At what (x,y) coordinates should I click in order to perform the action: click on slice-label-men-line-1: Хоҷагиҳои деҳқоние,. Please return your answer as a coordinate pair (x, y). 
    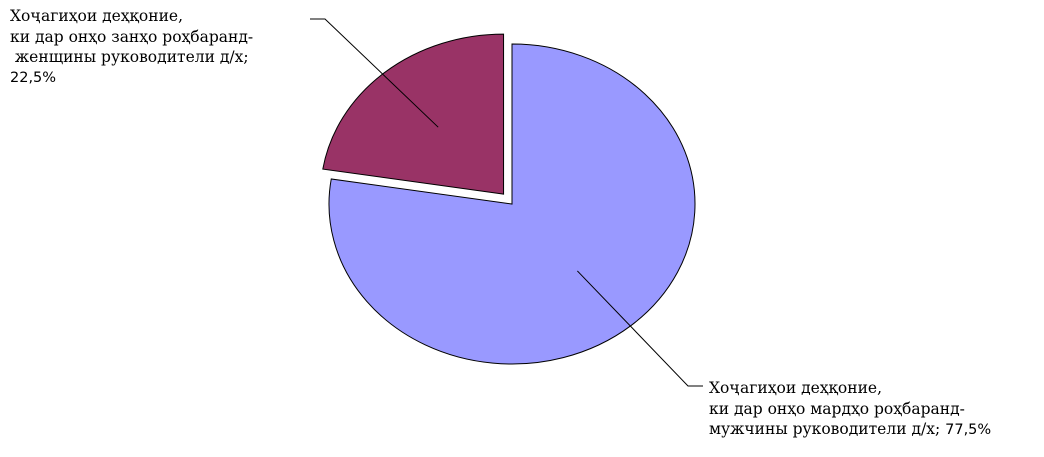
    Looking at the image, I should click on (796, 388).